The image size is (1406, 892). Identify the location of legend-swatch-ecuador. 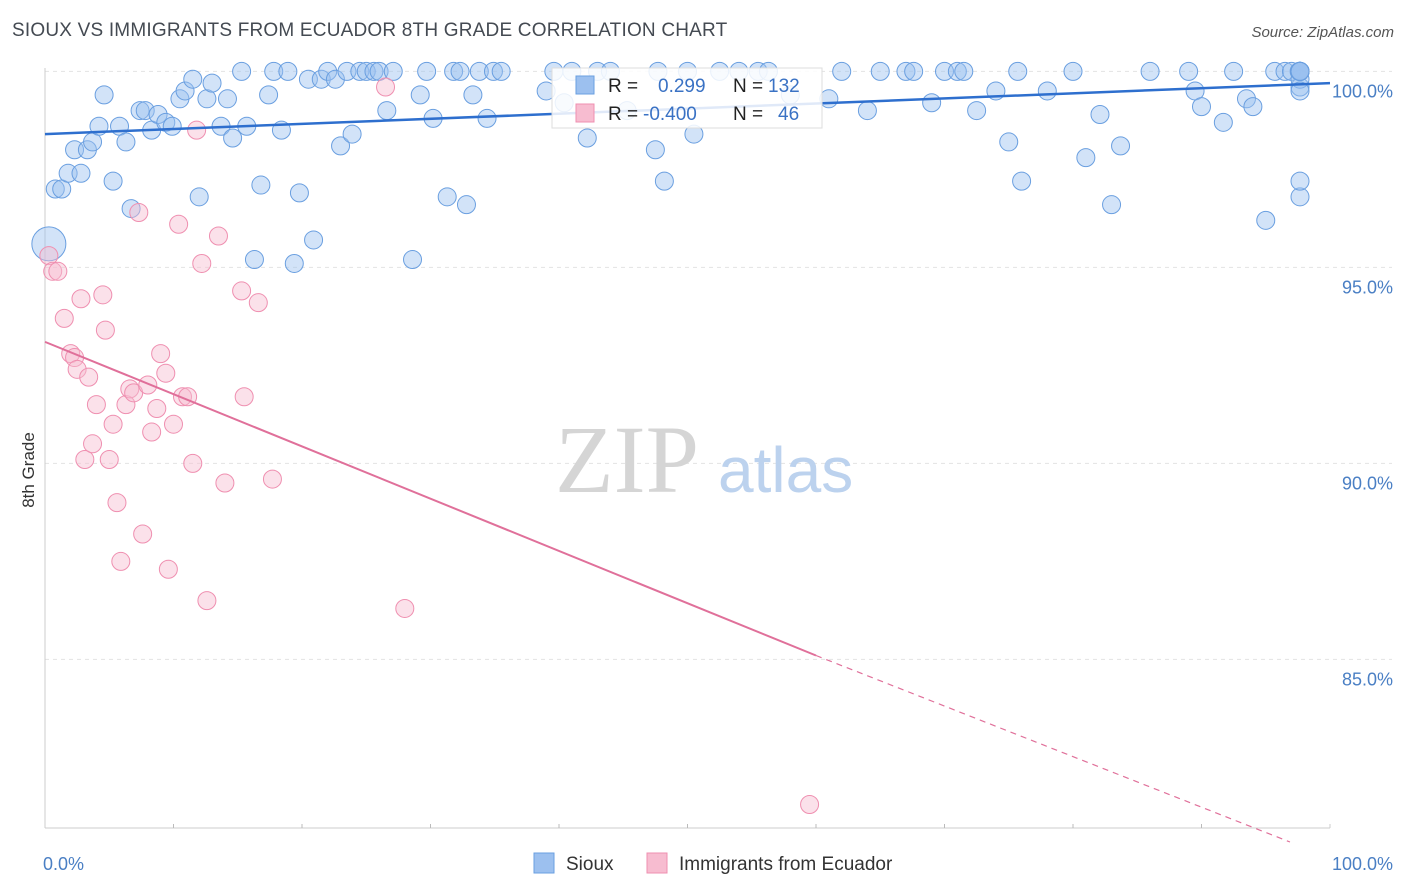
(657, 863).